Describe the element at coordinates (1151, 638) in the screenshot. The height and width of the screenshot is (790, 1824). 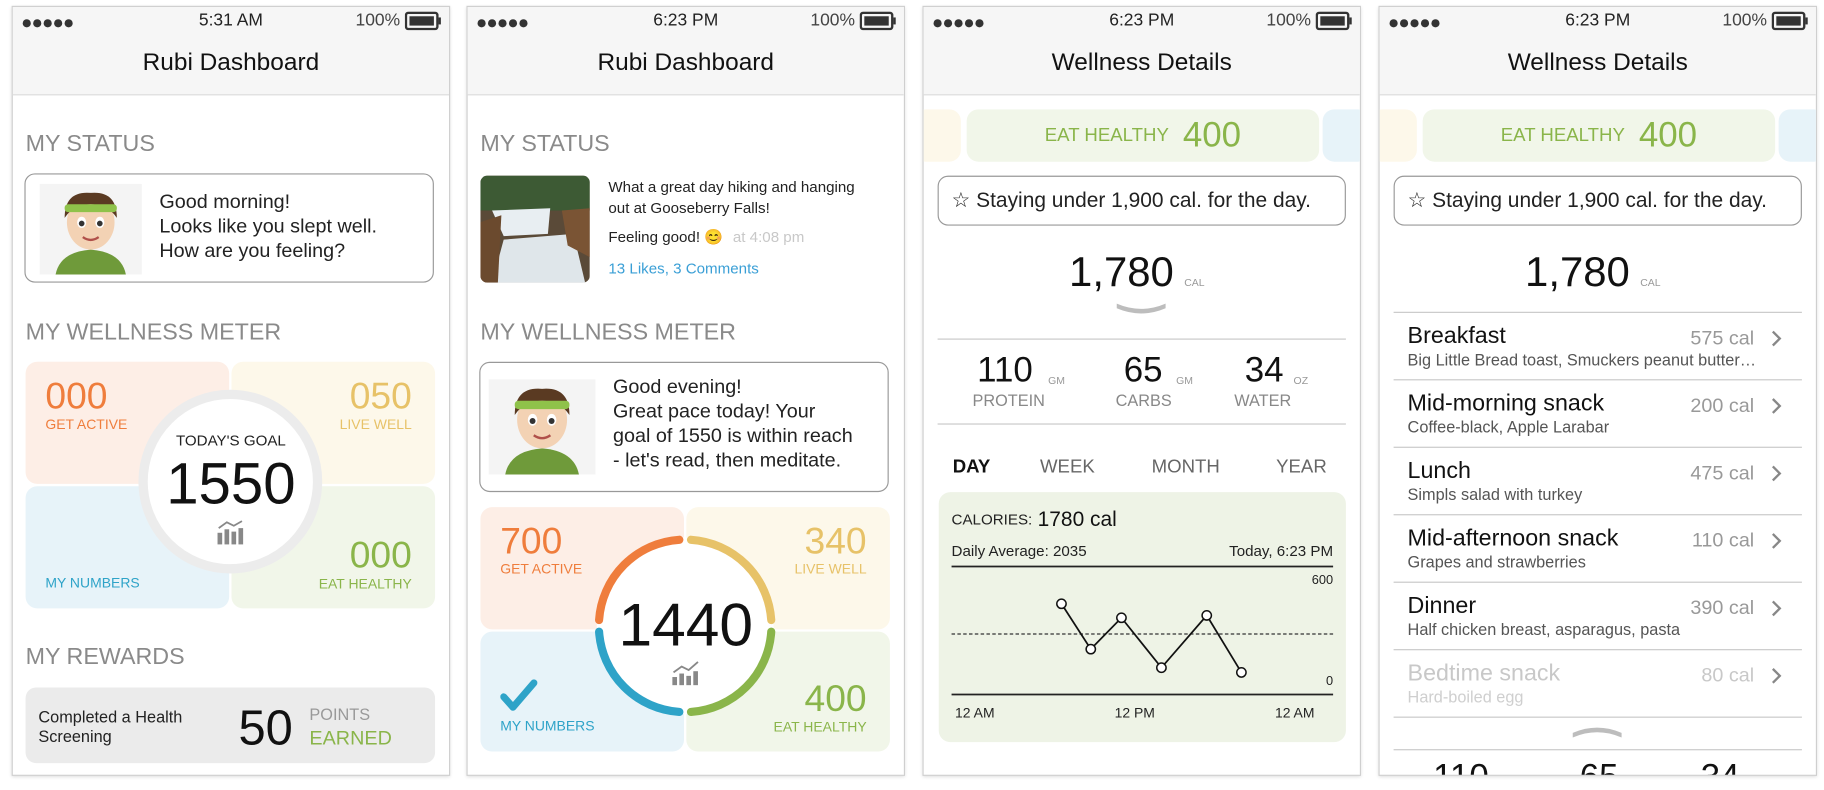
I see `line` at that location.